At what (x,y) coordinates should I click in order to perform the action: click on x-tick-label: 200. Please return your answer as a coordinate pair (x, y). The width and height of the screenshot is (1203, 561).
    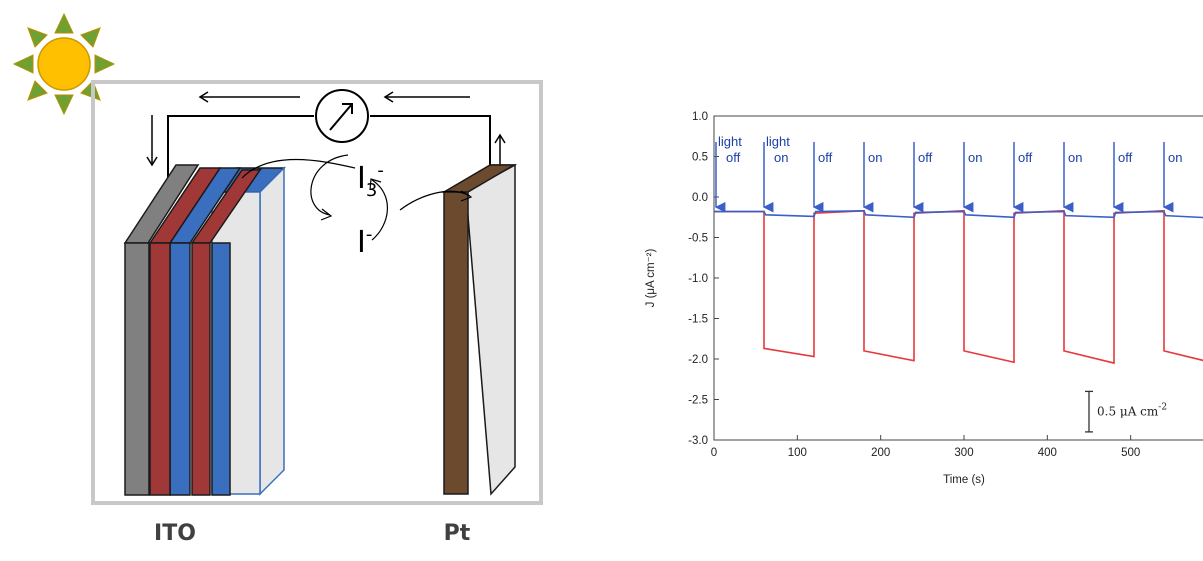
    Looking at the image, I should click on (880, 453).